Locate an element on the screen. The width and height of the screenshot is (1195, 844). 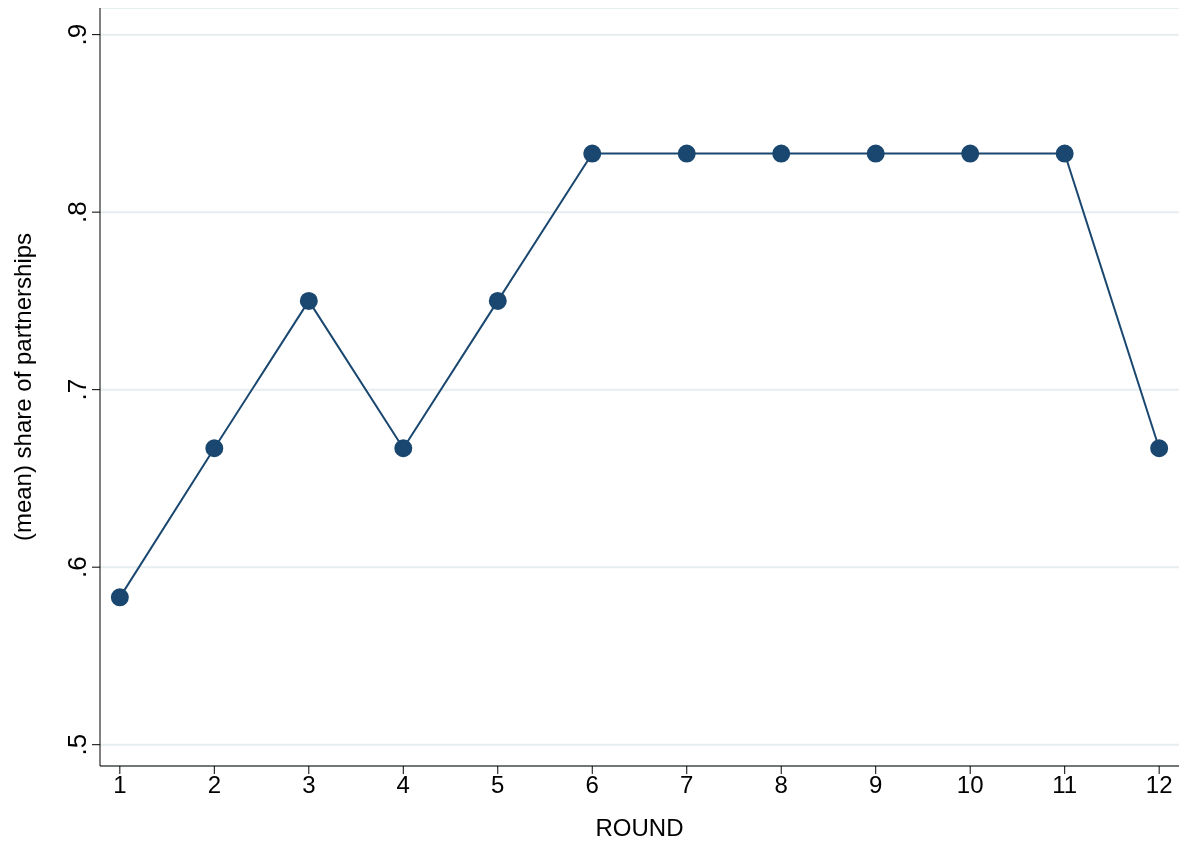
x-tick-label: 8 is located at coordinates (781, 785).